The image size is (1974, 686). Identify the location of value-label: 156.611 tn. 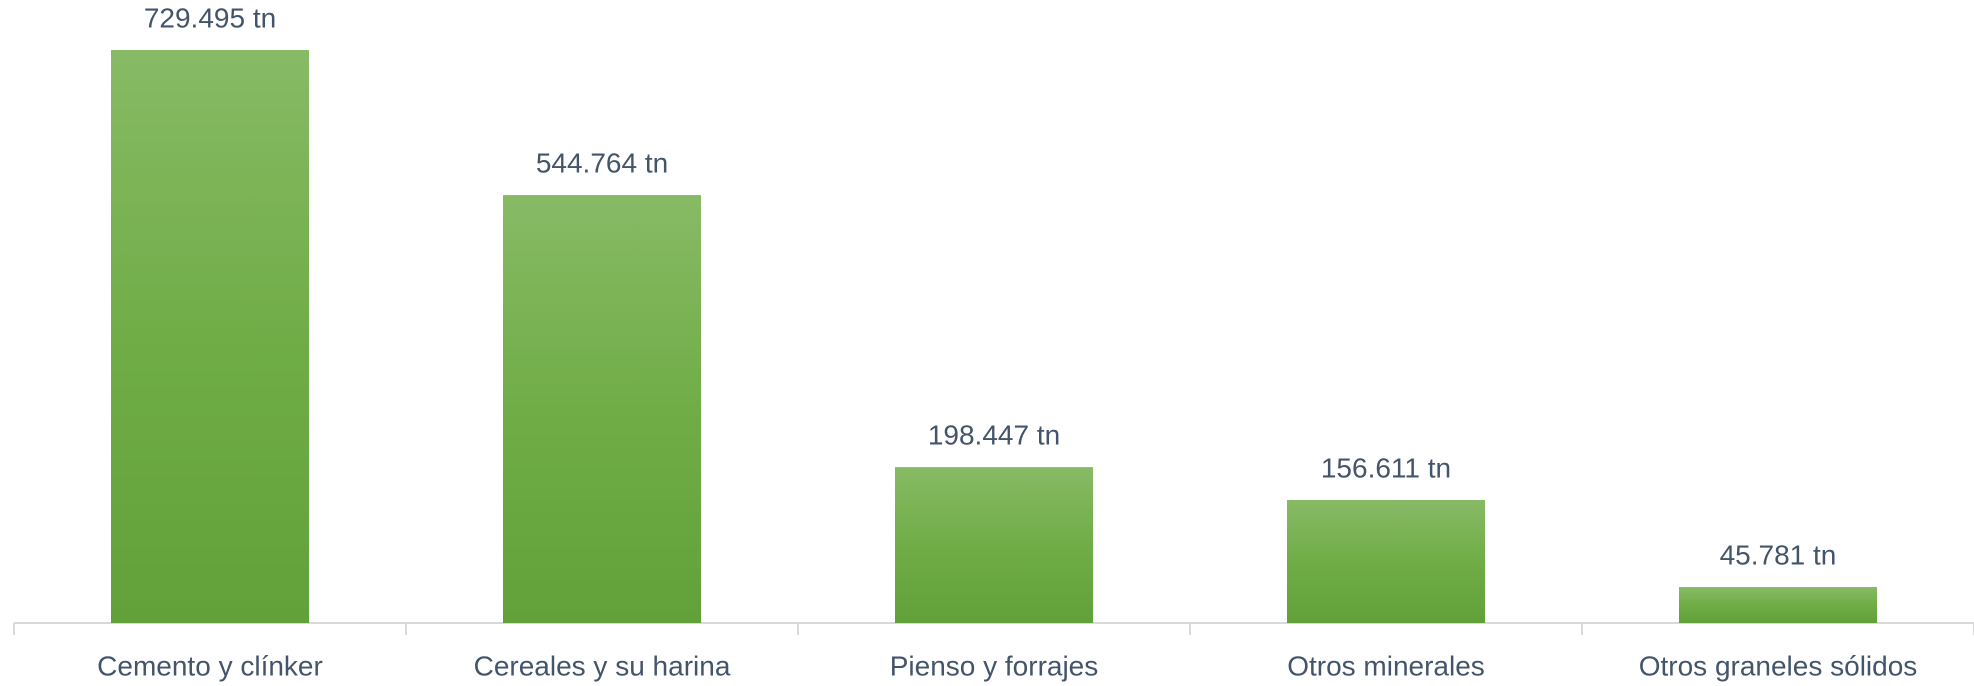
(1386, 467).